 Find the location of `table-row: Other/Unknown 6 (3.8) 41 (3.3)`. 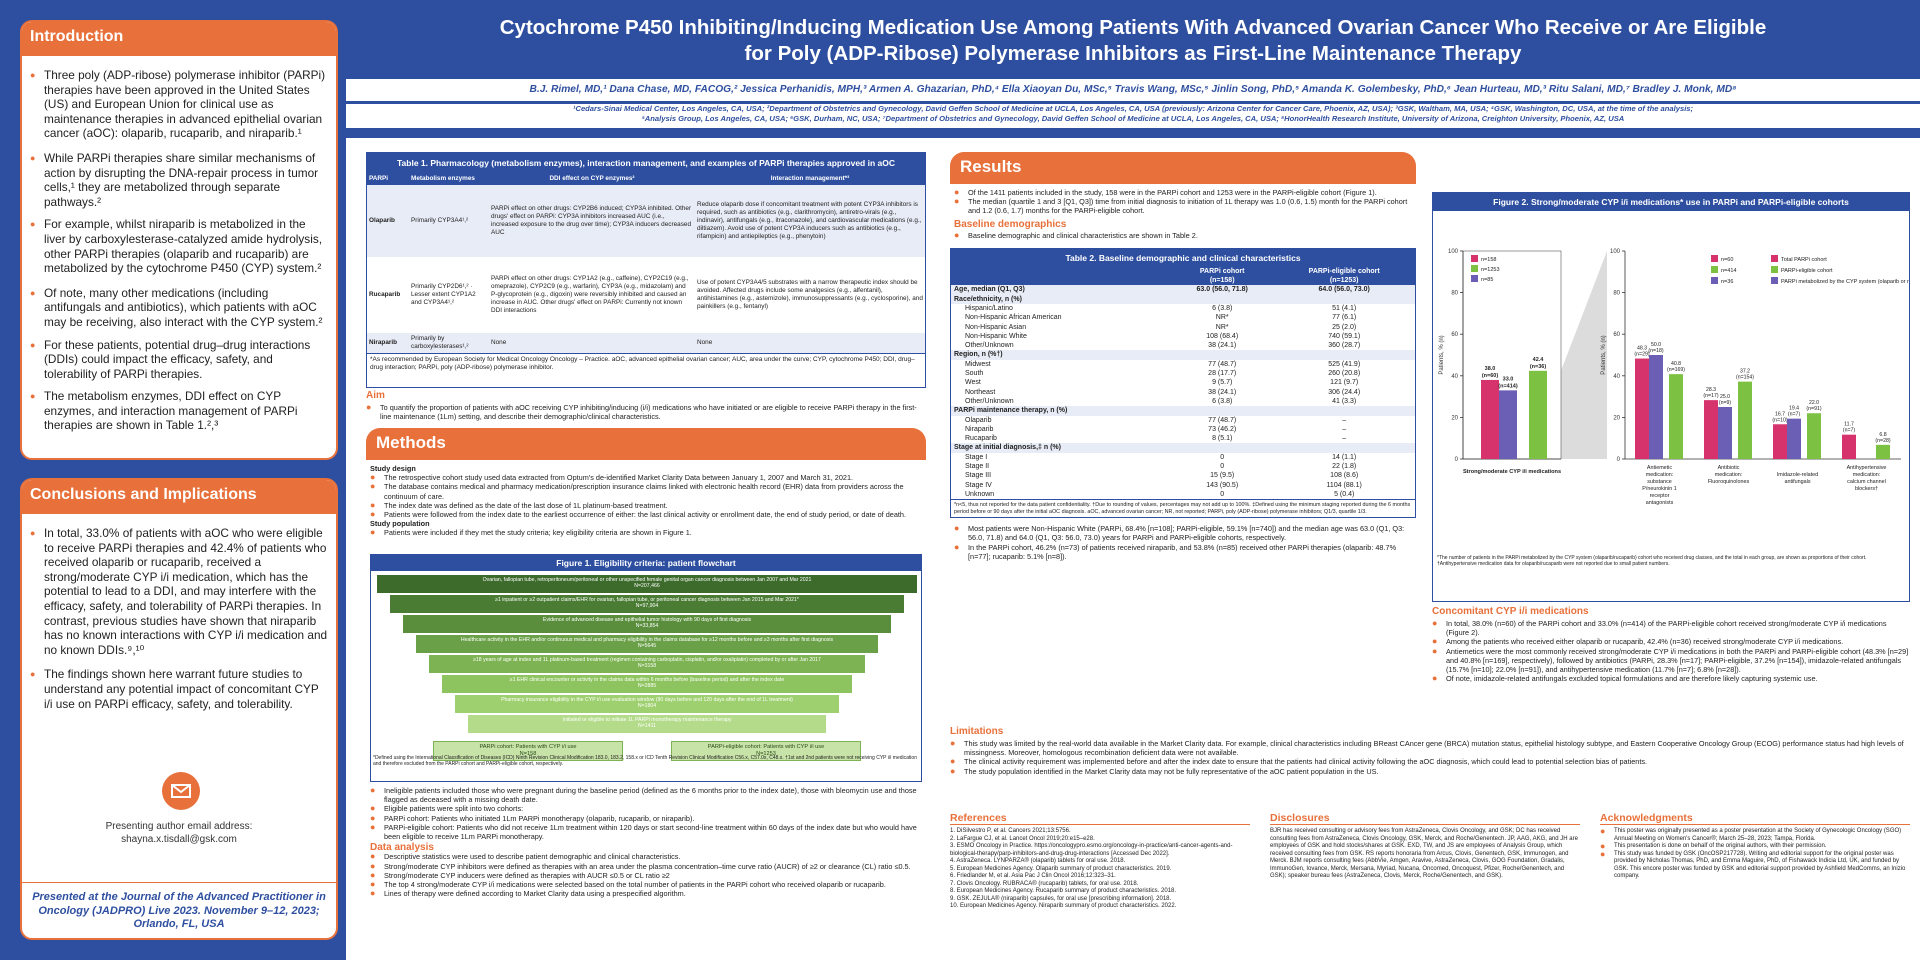

table-row: Other/Unknown 6 (3.8) 41 (3.3) is located at coordinates (1183, 401).